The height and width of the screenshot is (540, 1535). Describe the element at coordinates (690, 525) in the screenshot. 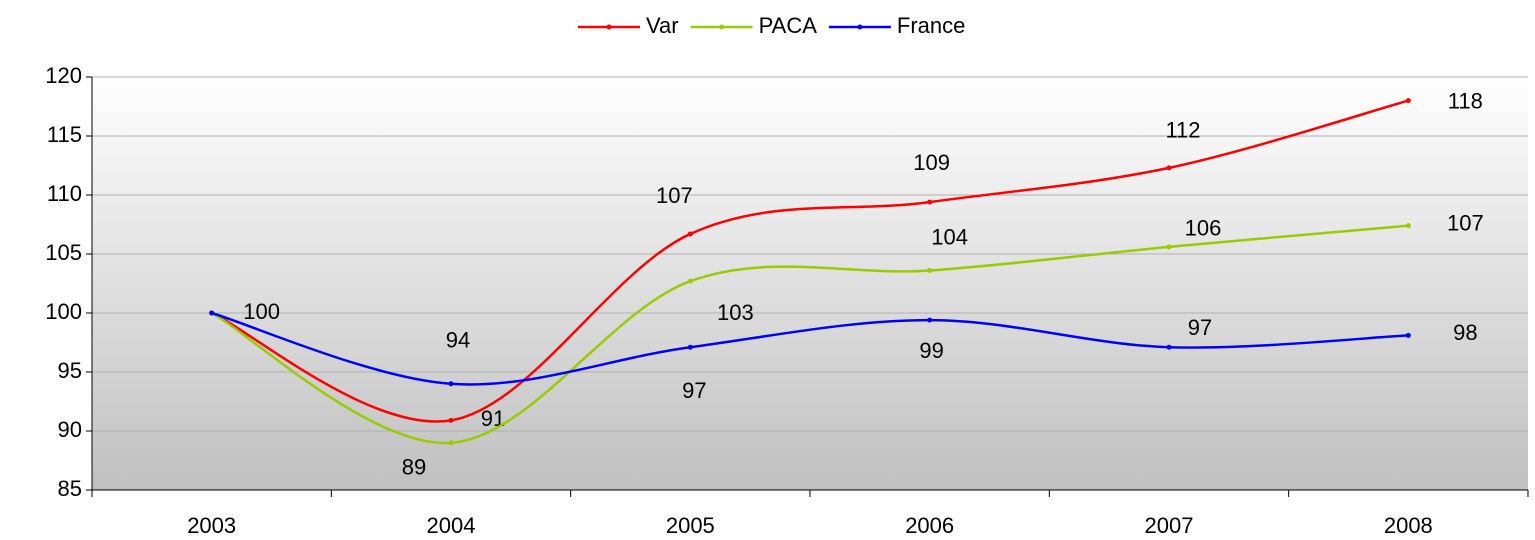

I see `x-tick-label: 2005` at that location.